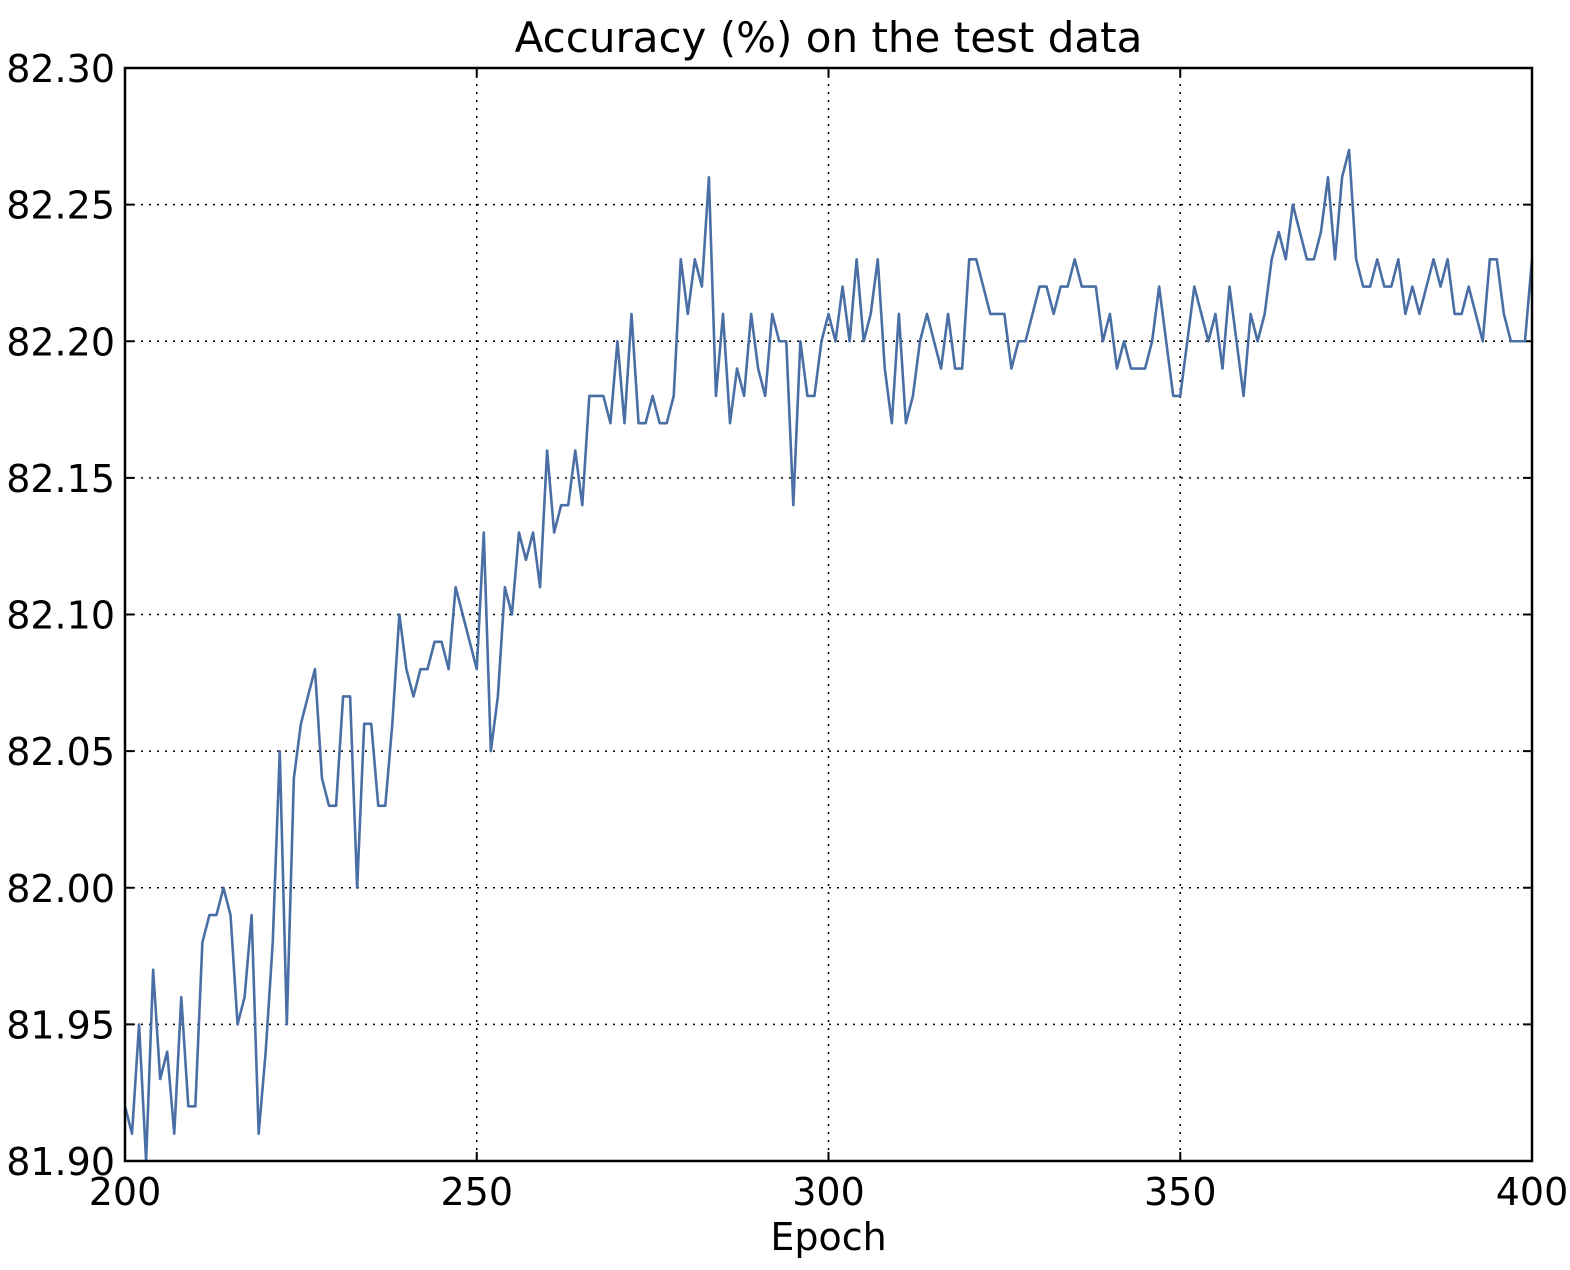 The height and width of the screenshot is (1270, 1570). Describe the element at coordinates (1532, 1192) in the screenshot. I see `x-tick-label: 400` at that location.